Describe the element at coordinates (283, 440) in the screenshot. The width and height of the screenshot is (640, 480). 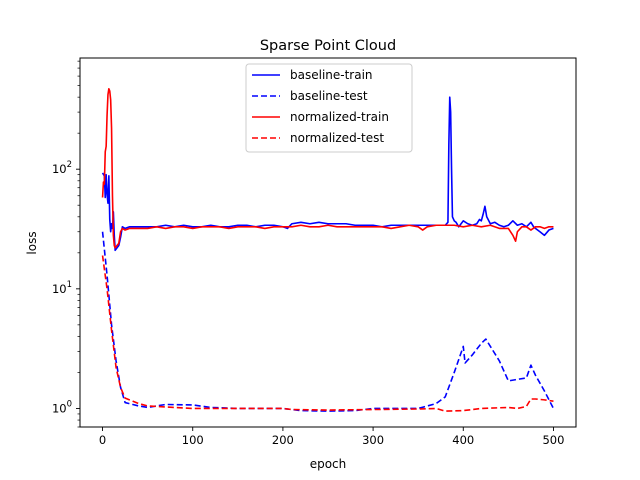
I see `x-tick-label: 200` at that location.